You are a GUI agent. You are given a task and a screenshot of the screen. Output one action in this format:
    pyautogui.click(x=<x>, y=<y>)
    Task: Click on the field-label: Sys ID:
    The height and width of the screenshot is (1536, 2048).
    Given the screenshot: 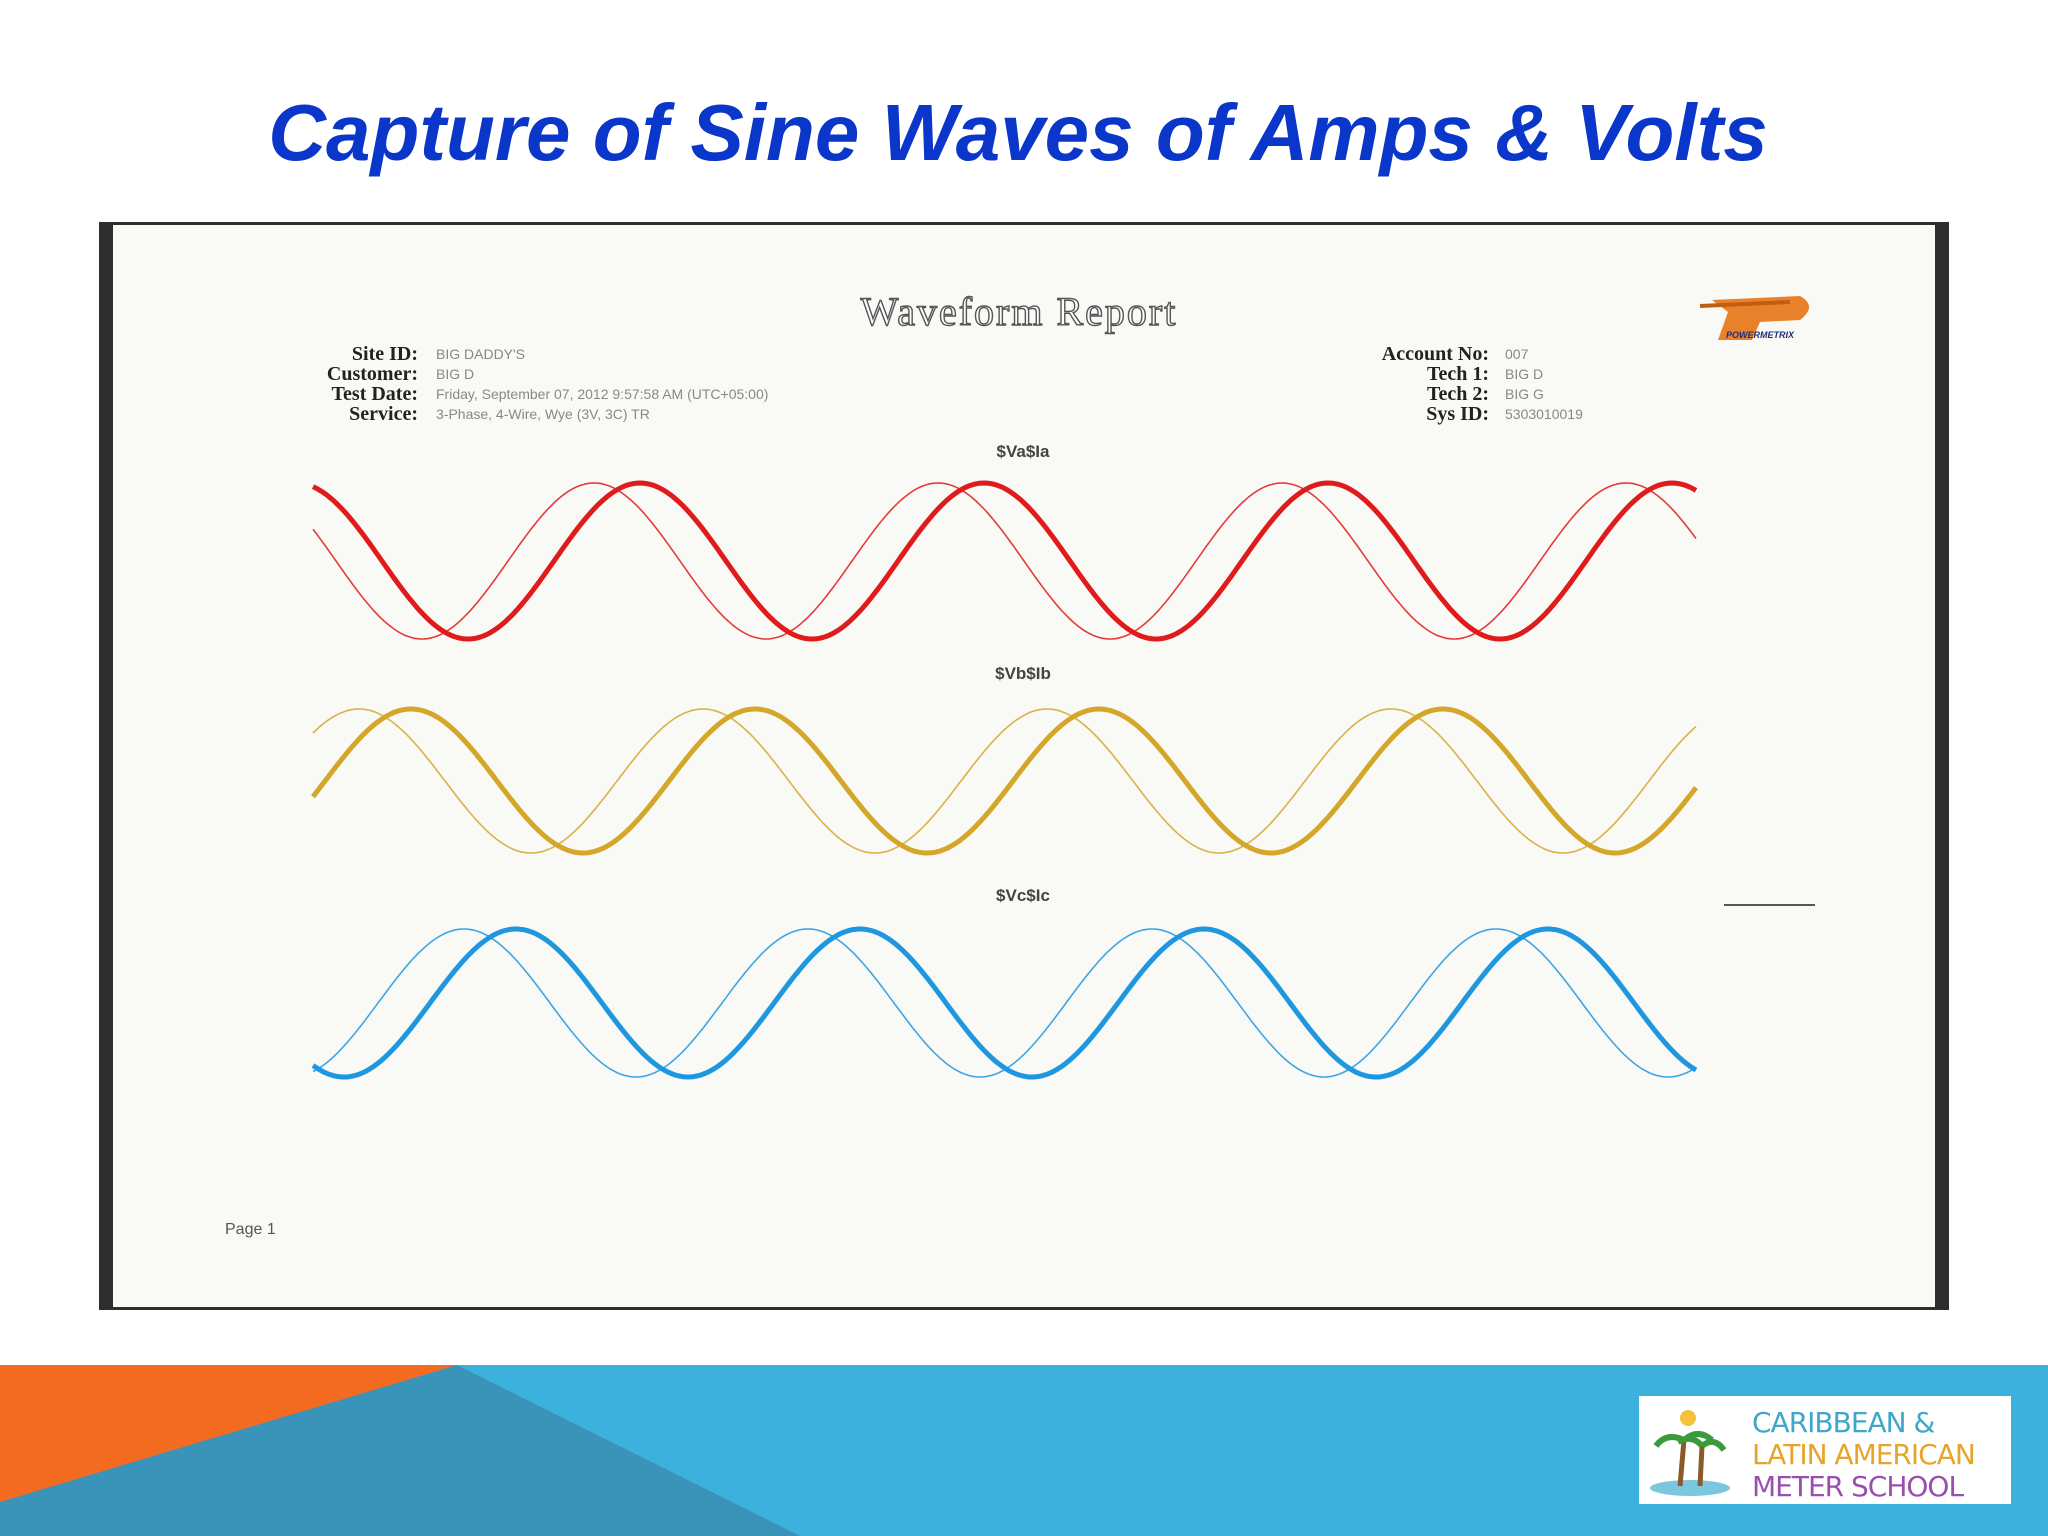 What is the action you would take?
    pyautogui.click(x=1457, y=414)
    